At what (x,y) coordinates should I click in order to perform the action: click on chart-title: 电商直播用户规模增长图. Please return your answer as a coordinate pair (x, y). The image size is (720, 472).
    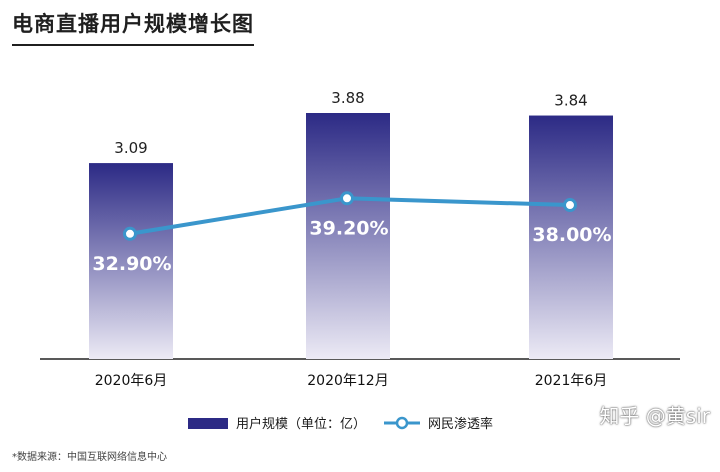
    Looking at the image, I should click on (133, 27).